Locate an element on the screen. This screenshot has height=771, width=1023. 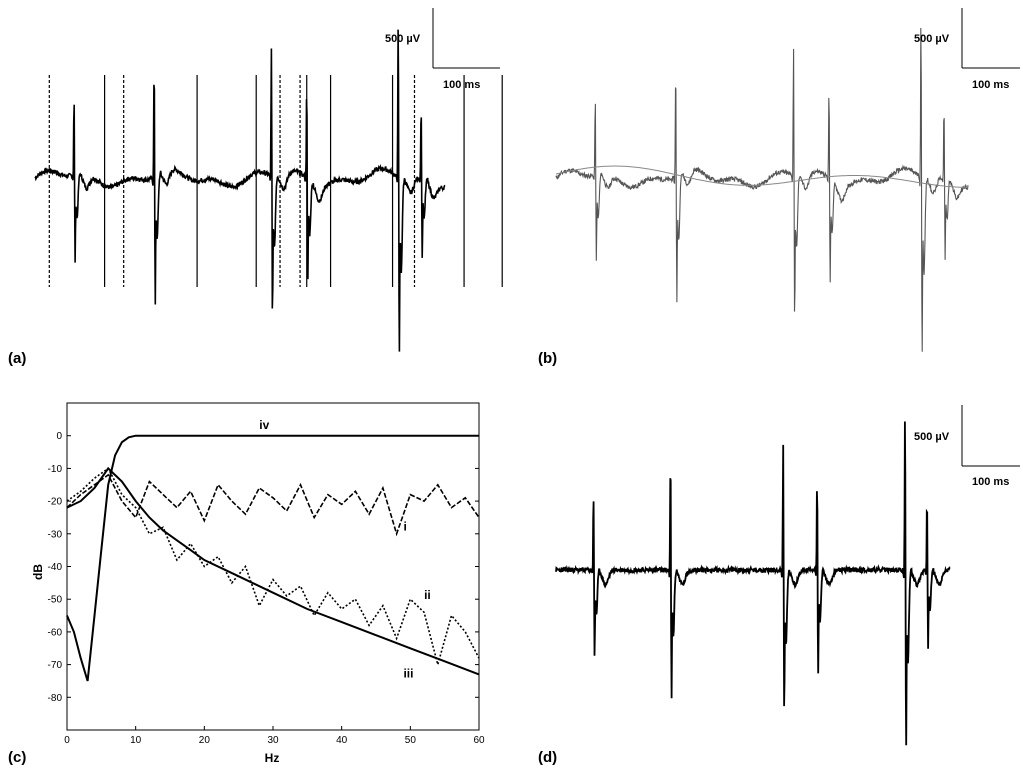
panel-c-ytick-label-7: -70 is located at coordinates (55, 665).